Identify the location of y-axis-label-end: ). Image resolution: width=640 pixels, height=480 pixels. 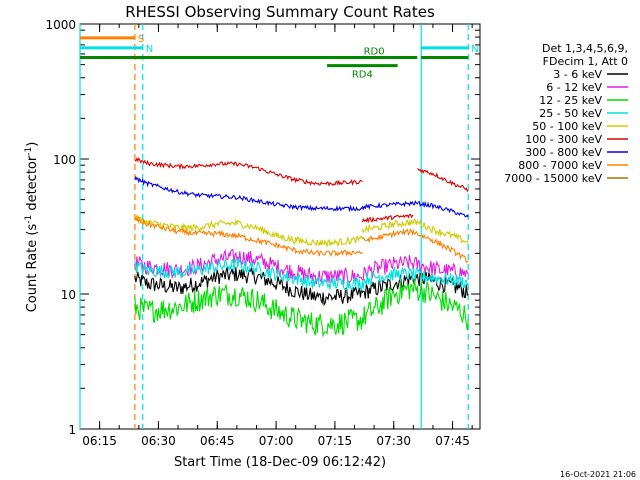
(32, 144).